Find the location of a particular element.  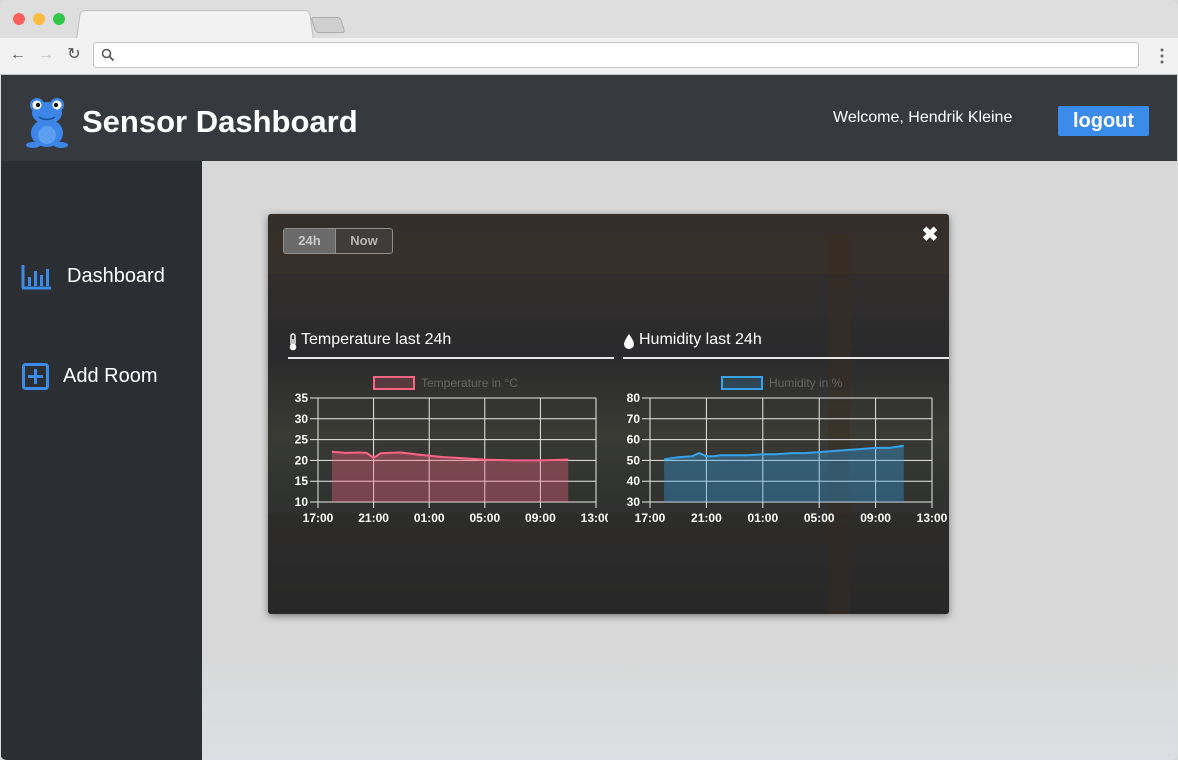

humidity-chart-title-text: Humidity last 24h is located at coordinates (700, 339).